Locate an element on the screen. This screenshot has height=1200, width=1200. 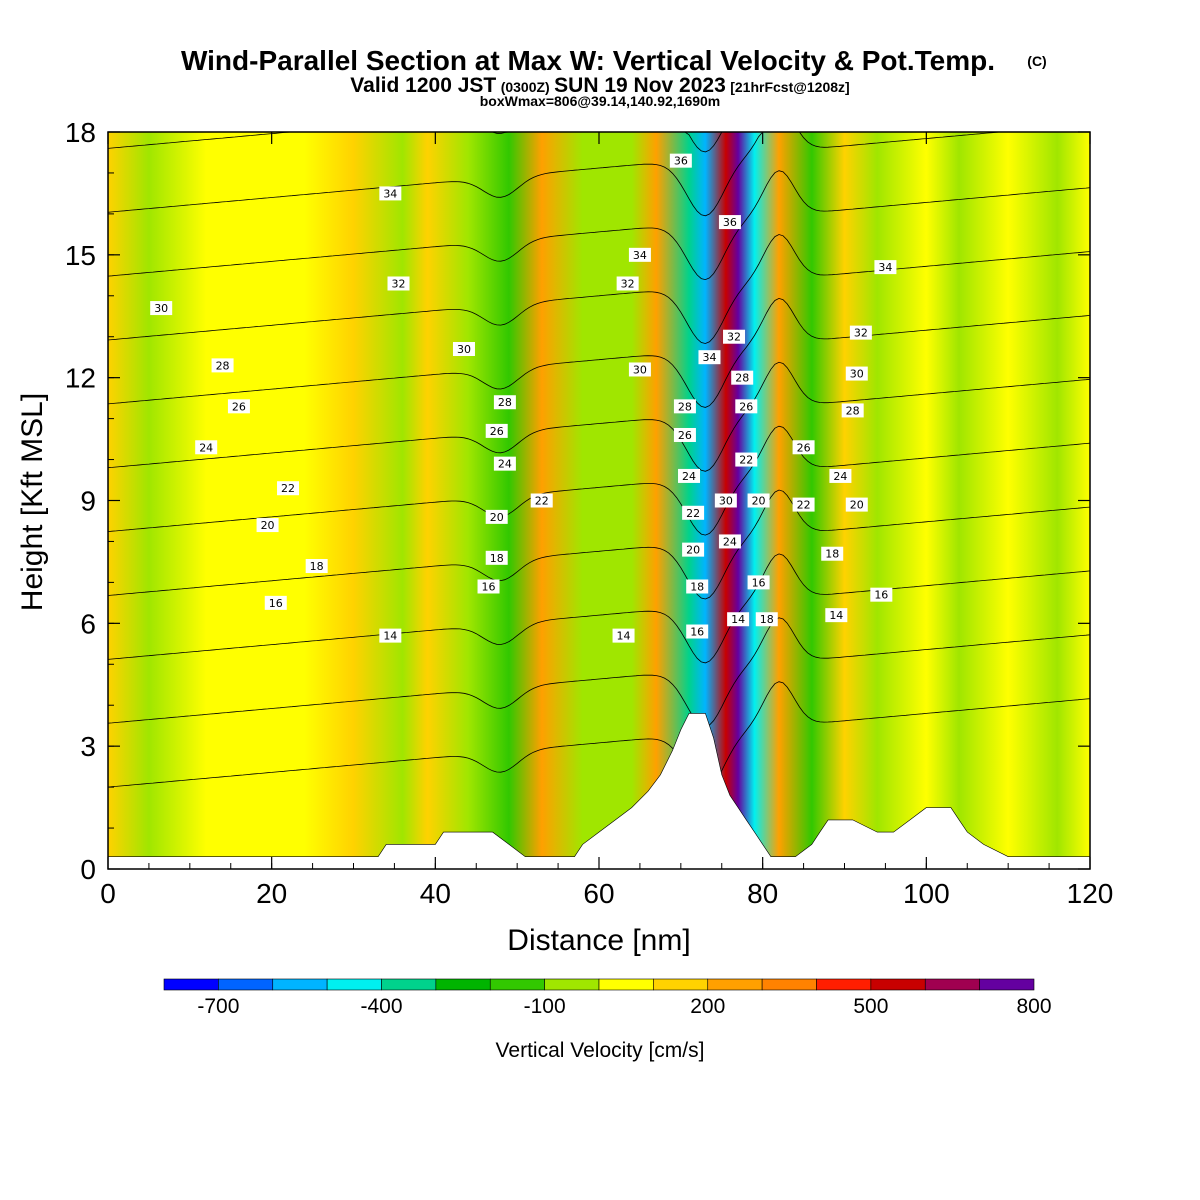
contour-label-text: 22 is located at coordinates (693, 513).